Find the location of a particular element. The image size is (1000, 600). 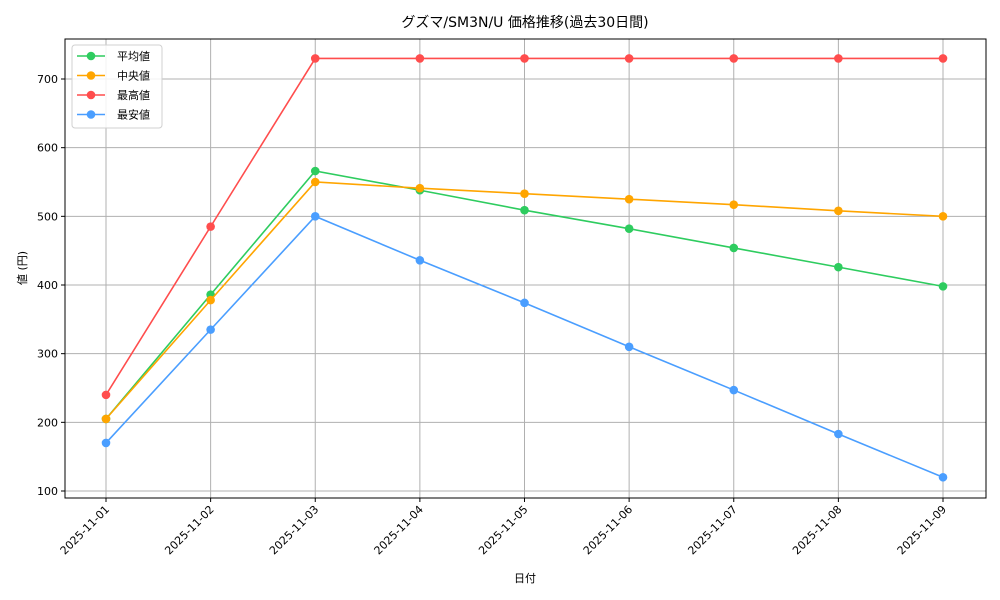

legend-box is located at coordinates (117, 86).